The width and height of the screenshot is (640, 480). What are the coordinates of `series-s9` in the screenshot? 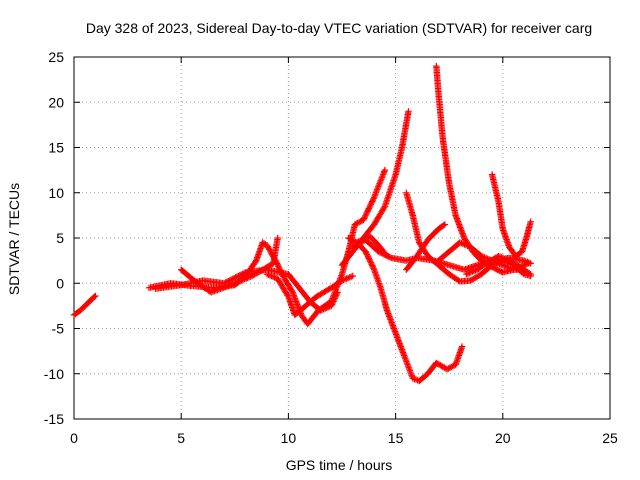 It's located at (372, 246).